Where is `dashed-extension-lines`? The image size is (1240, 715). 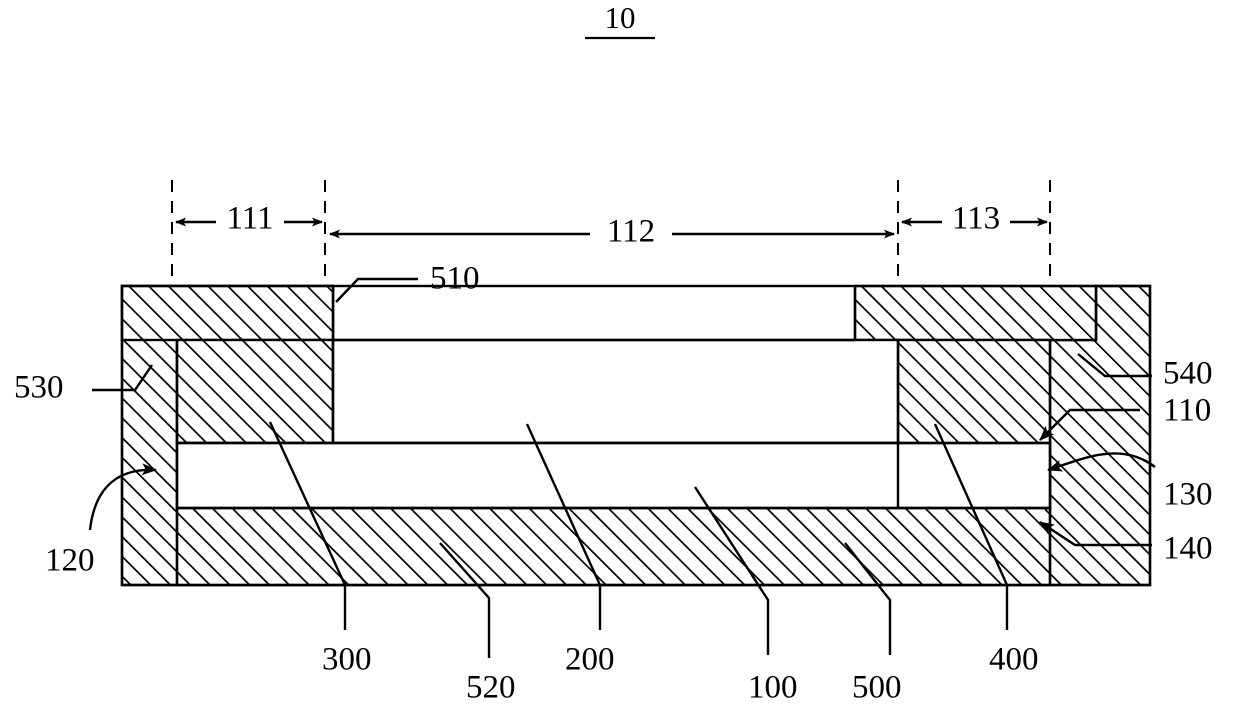 dashed-extension-lines is located at coordinates (611, 236).